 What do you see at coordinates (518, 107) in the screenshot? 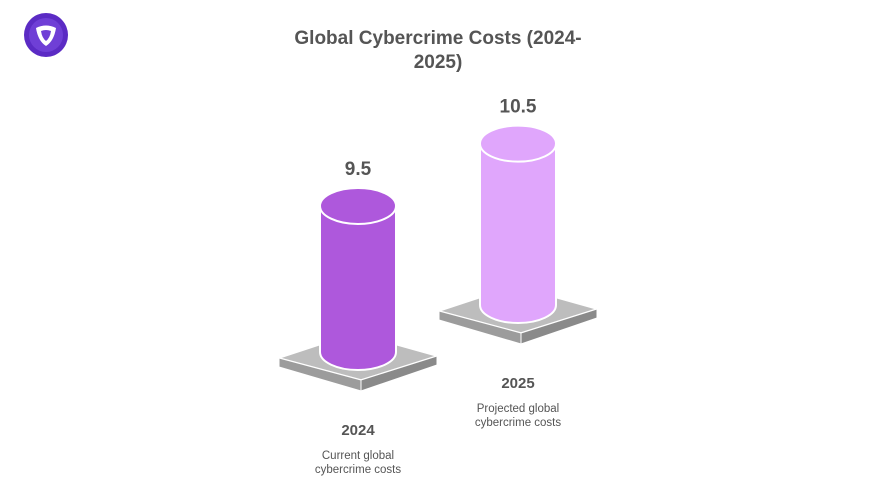
I see `data-label: 10.5` at bounding box center [518, 107].